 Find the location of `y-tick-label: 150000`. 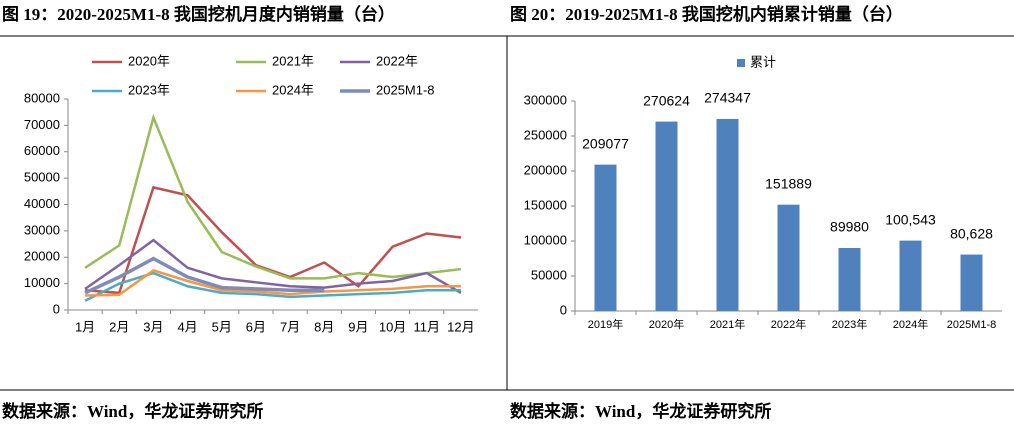

y-tick-label: 150000 is located at coordinates (545, 204).